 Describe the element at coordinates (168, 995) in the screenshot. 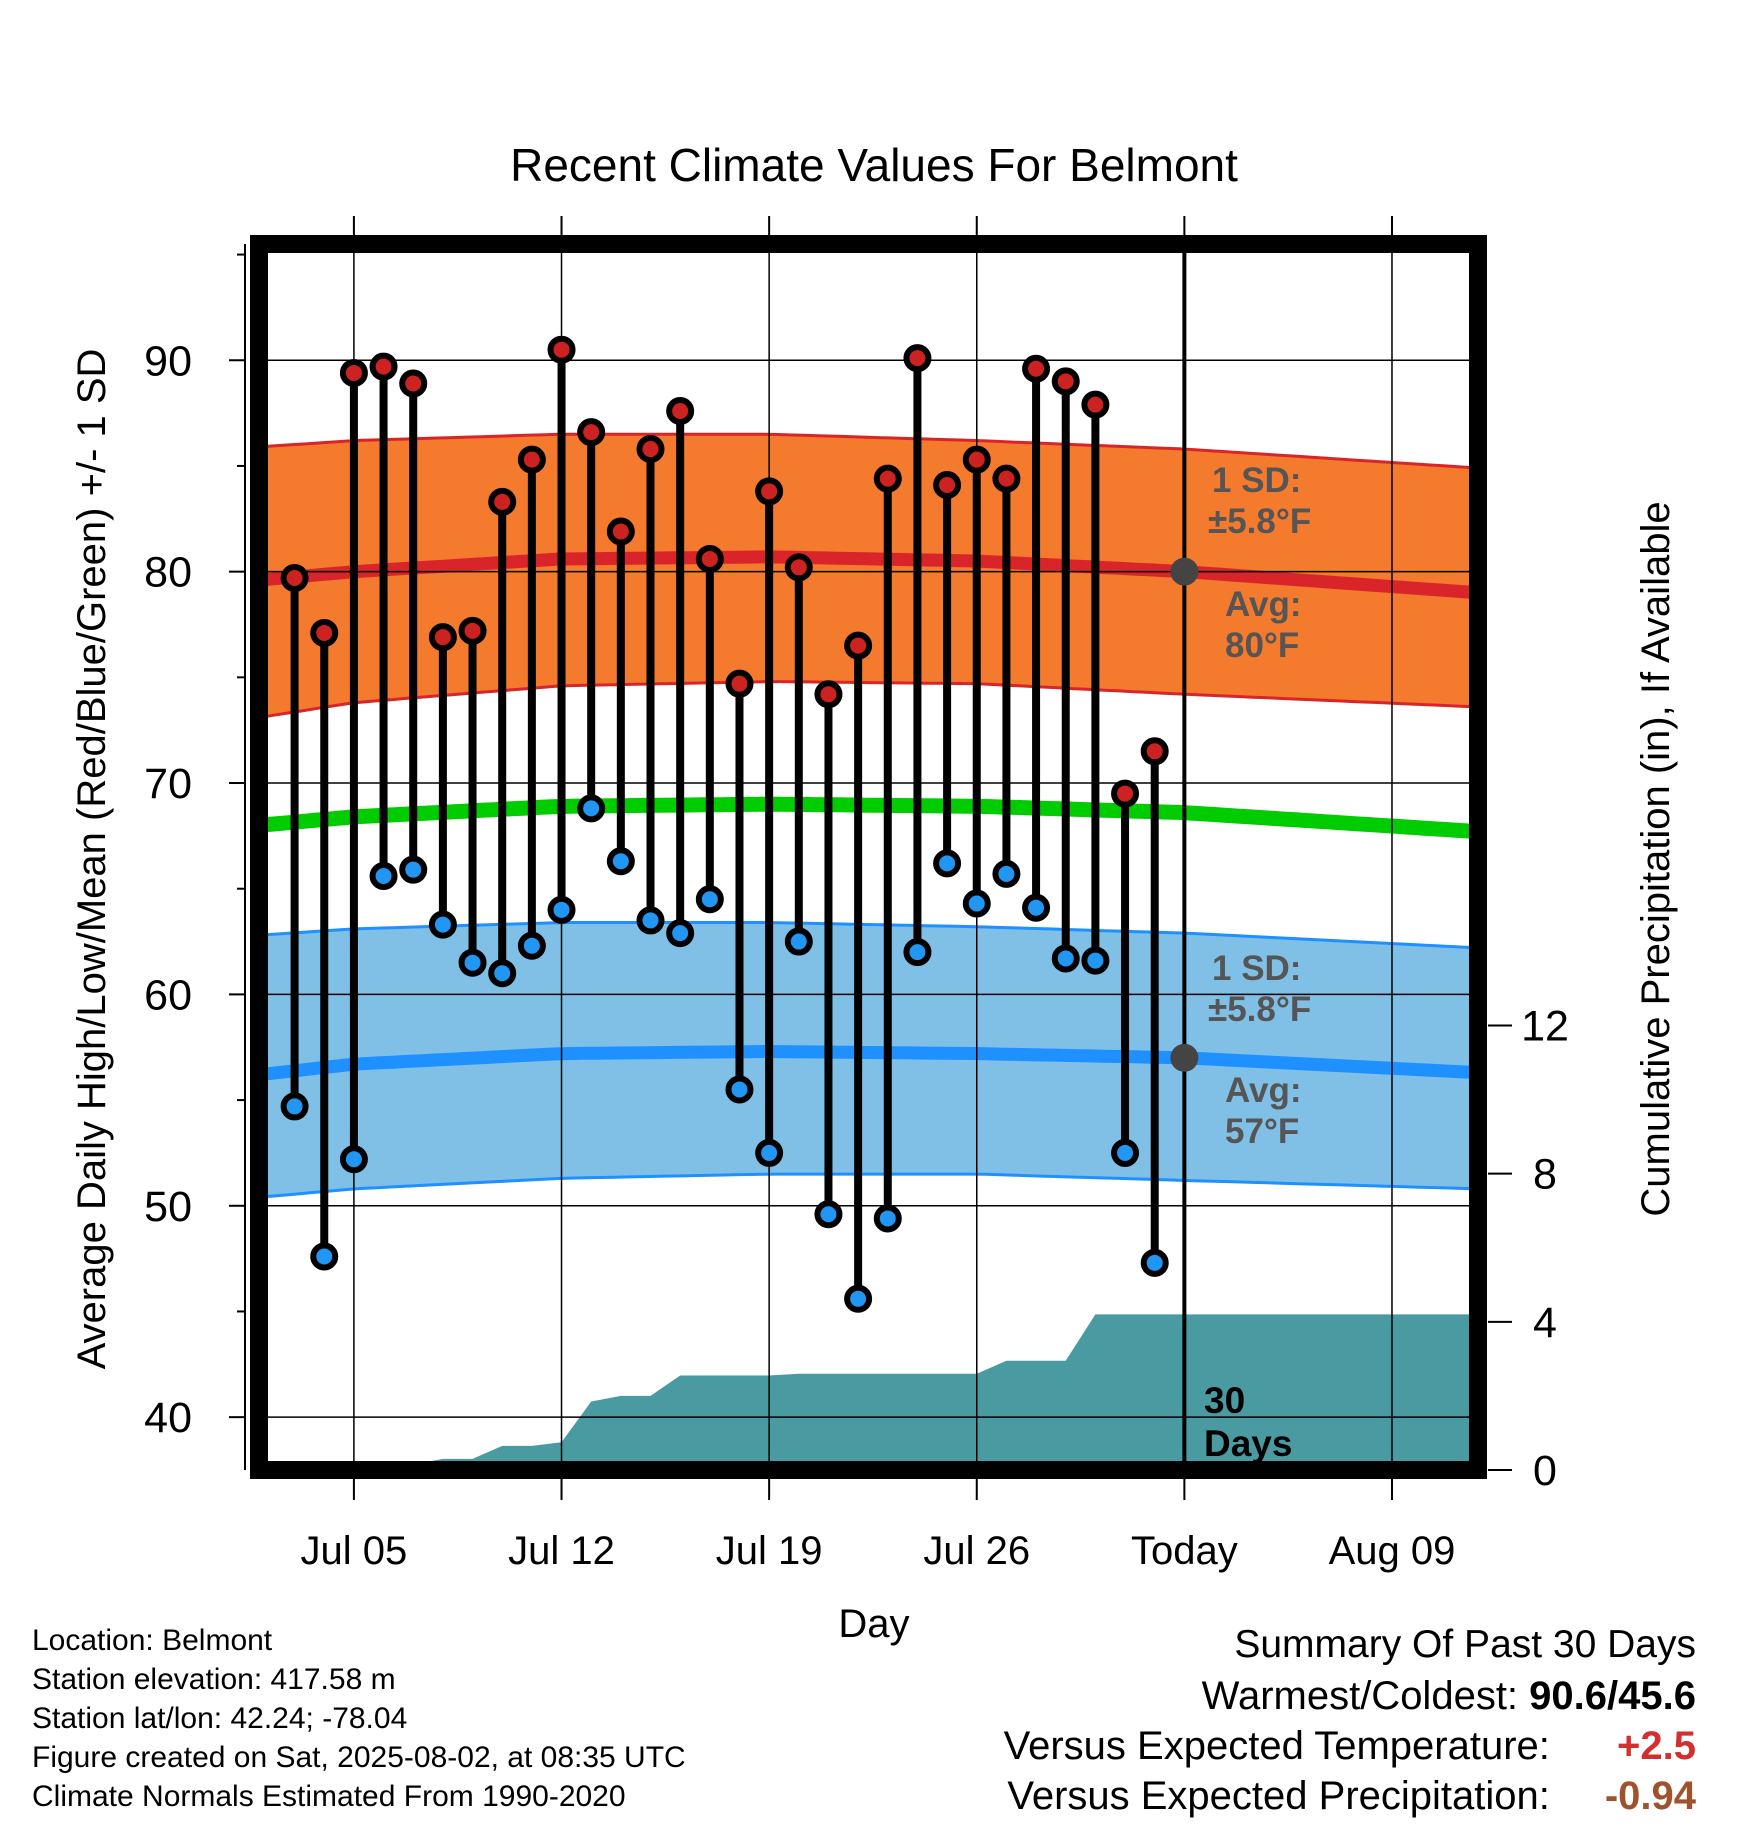

I see `y-tick-label-left: 60` at that location.